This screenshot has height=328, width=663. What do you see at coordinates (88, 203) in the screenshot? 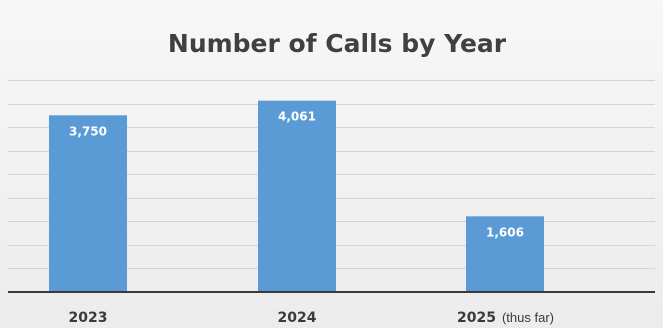
I see `bar-2023` at bounding box center [88, 203].